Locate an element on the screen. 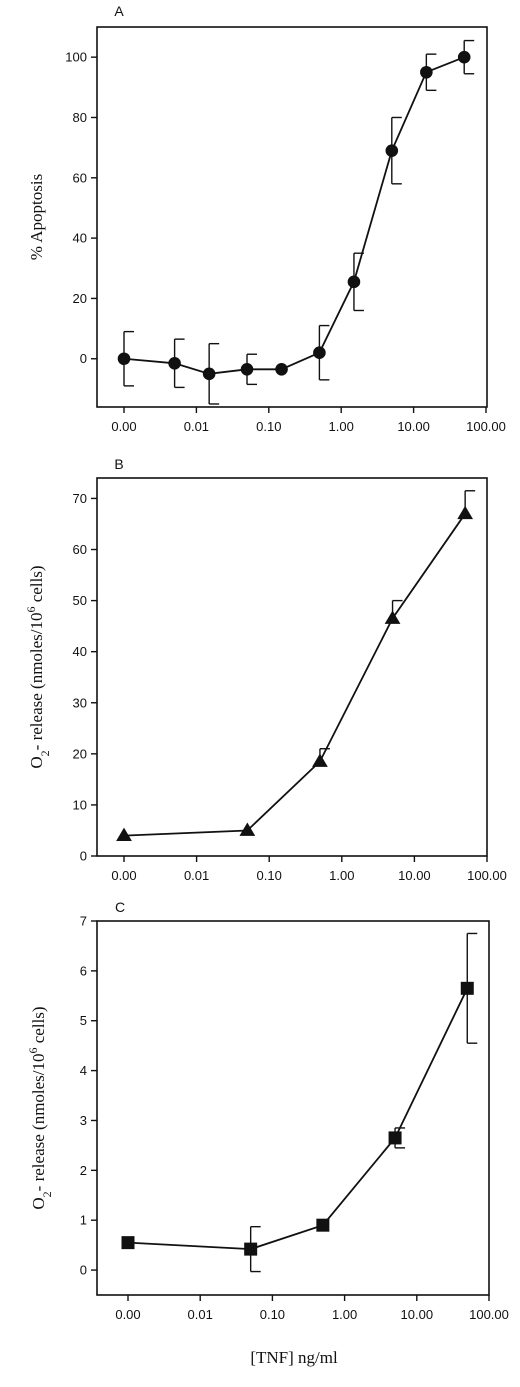 This screenshot has width=520, height=1387. y-tick-label: 1 is located at coordinates (83, 1220).